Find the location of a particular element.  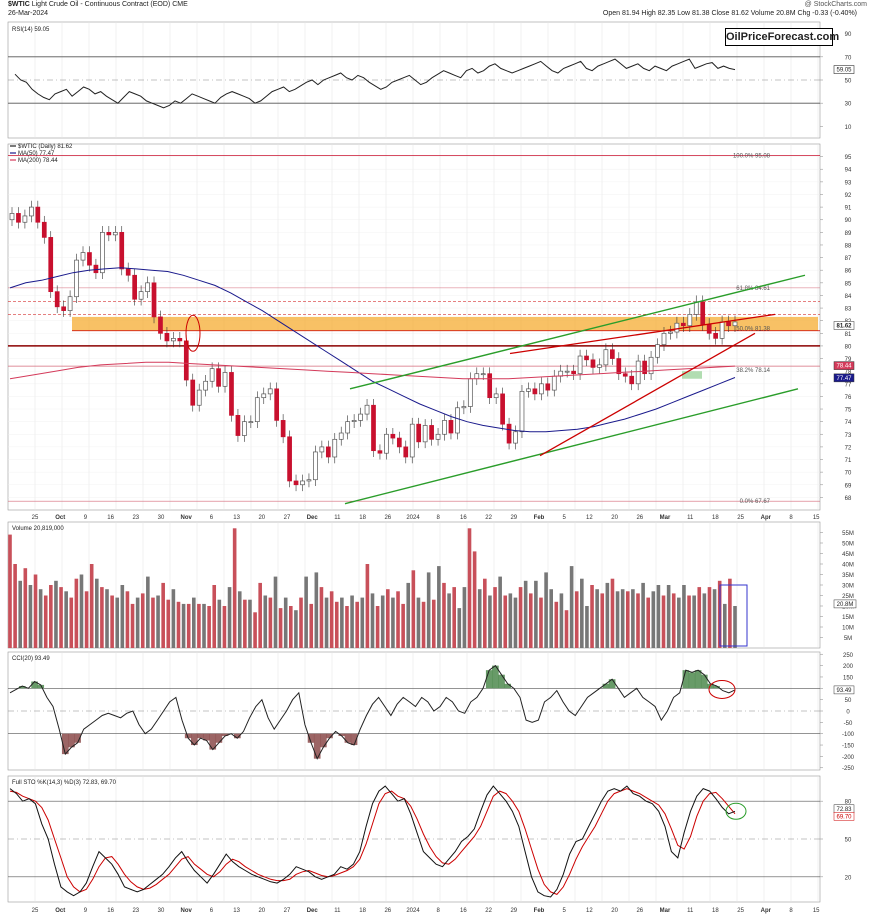

price-tick: 83 is located at coordinates (848, 310).